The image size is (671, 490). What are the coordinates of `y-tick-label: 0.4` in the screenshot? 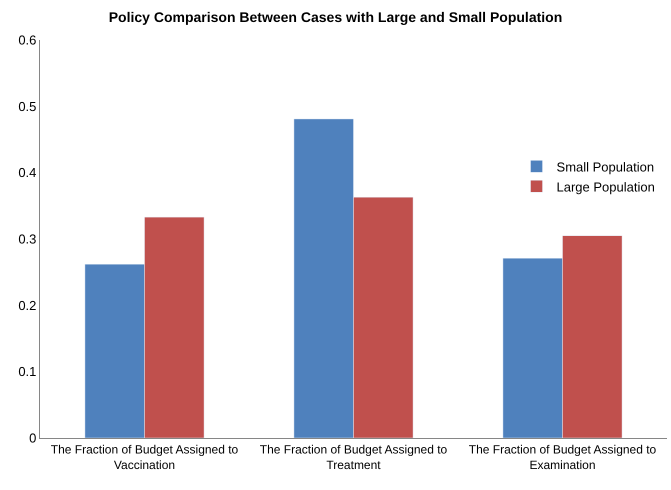 It's located at (27, 172).